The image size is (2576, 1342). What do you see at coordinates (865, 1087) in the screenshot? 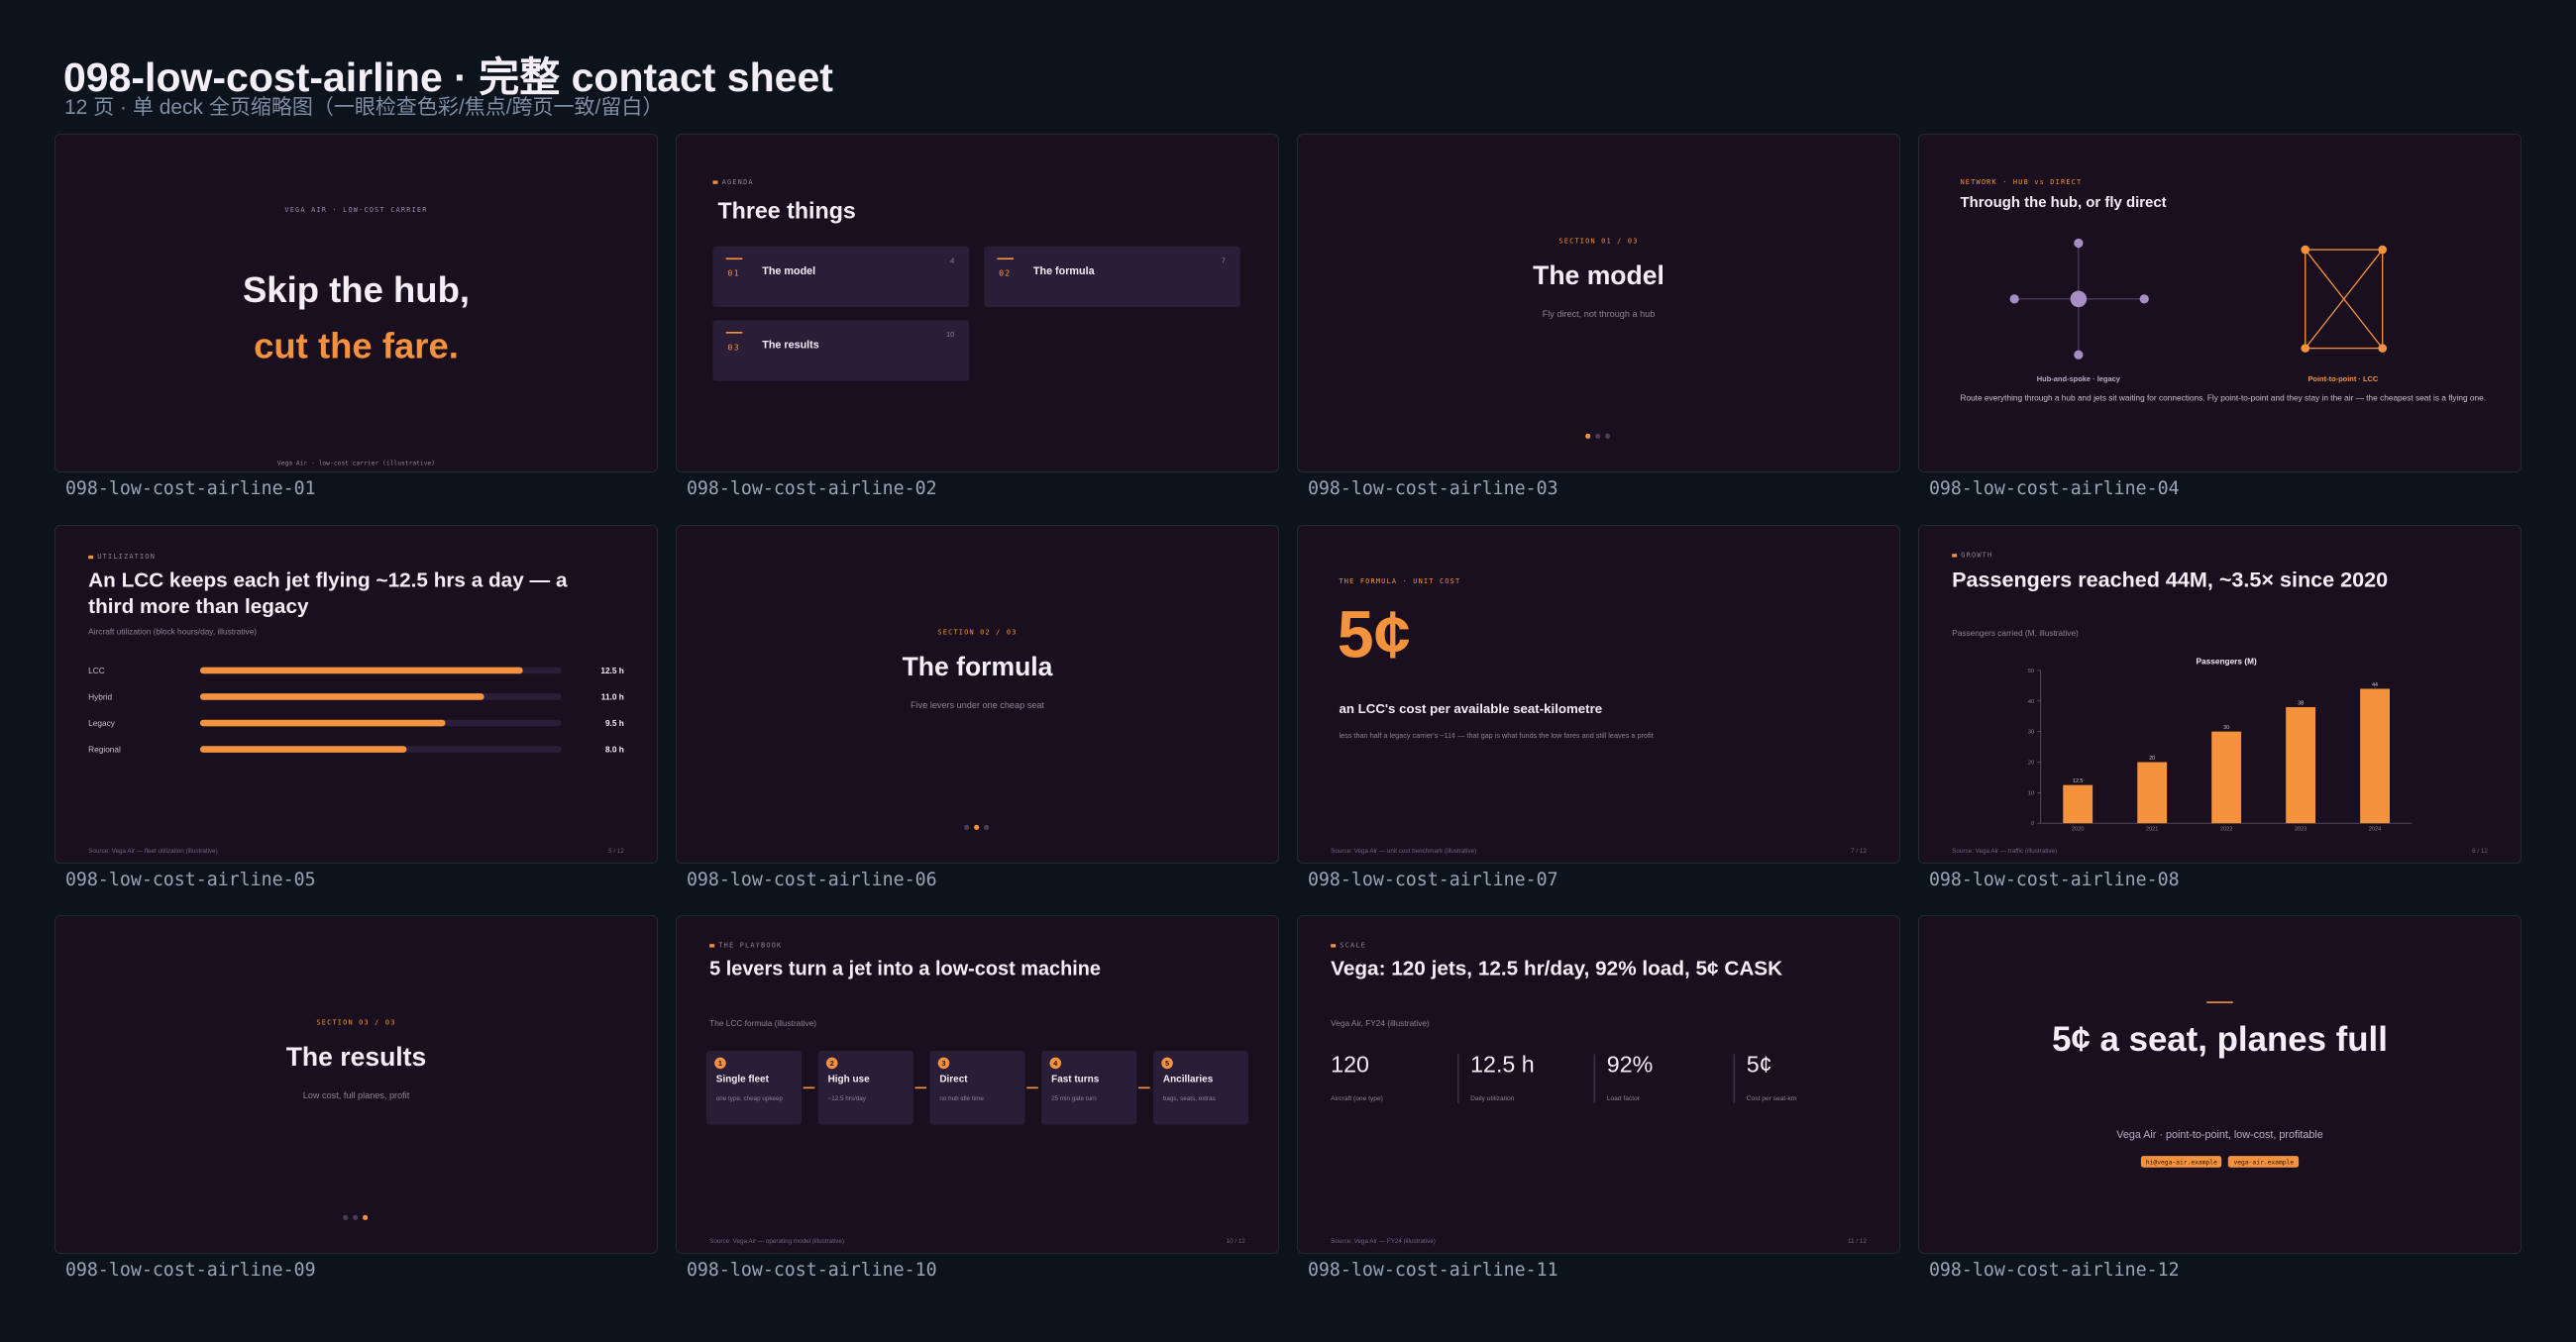
I see `step-card: 2 High use ~12.5 hrs/day` at bounding box center [865, 1087].